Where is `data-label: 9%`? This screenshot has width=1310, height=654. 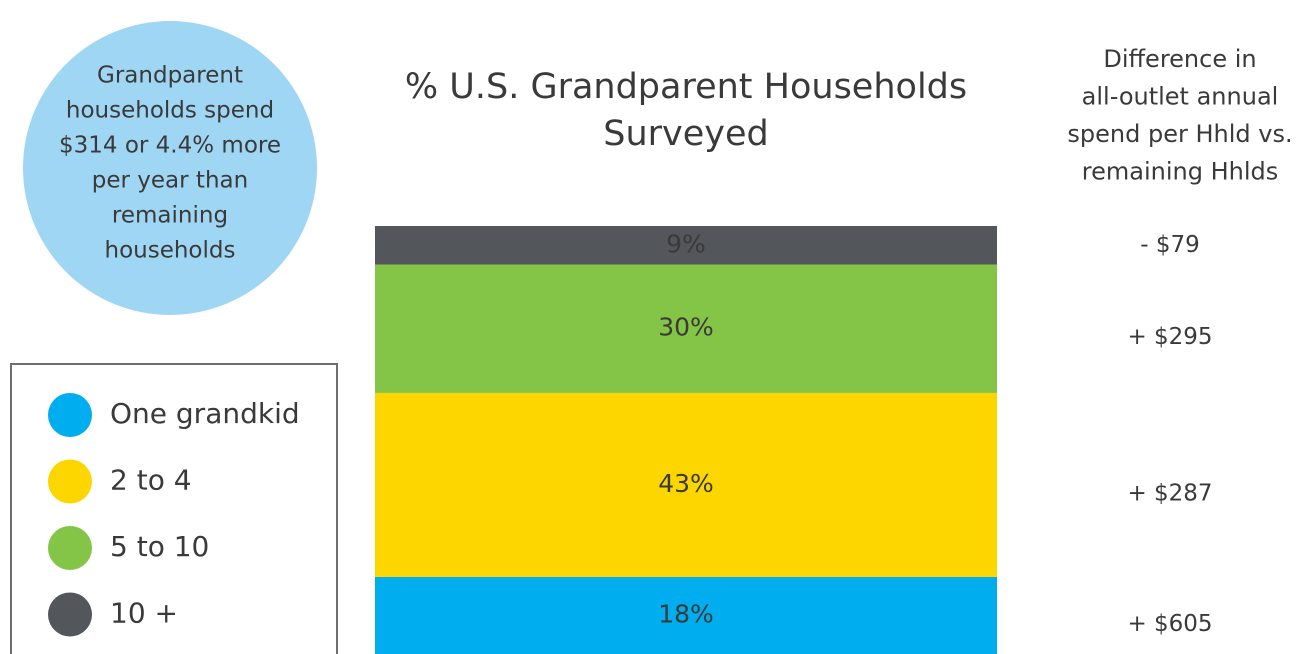 data-label: 9% is located at coordinates (686, 243).